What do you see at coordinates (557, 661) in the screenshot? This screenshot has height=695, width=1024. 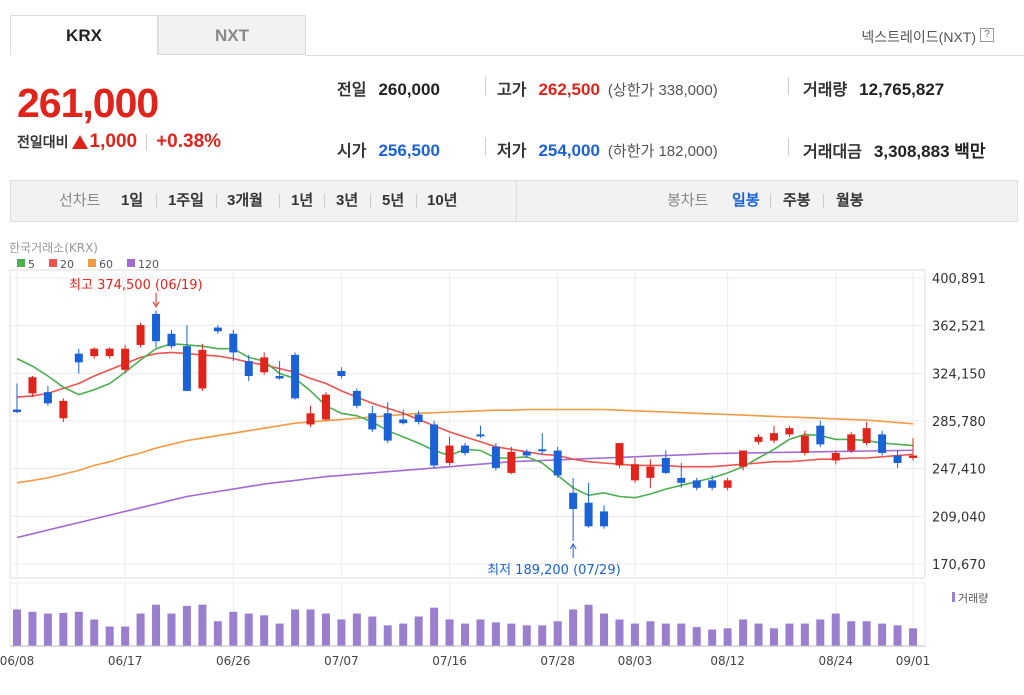 I see `x-tick-label: 07/28` at bounding box center [557, 661].